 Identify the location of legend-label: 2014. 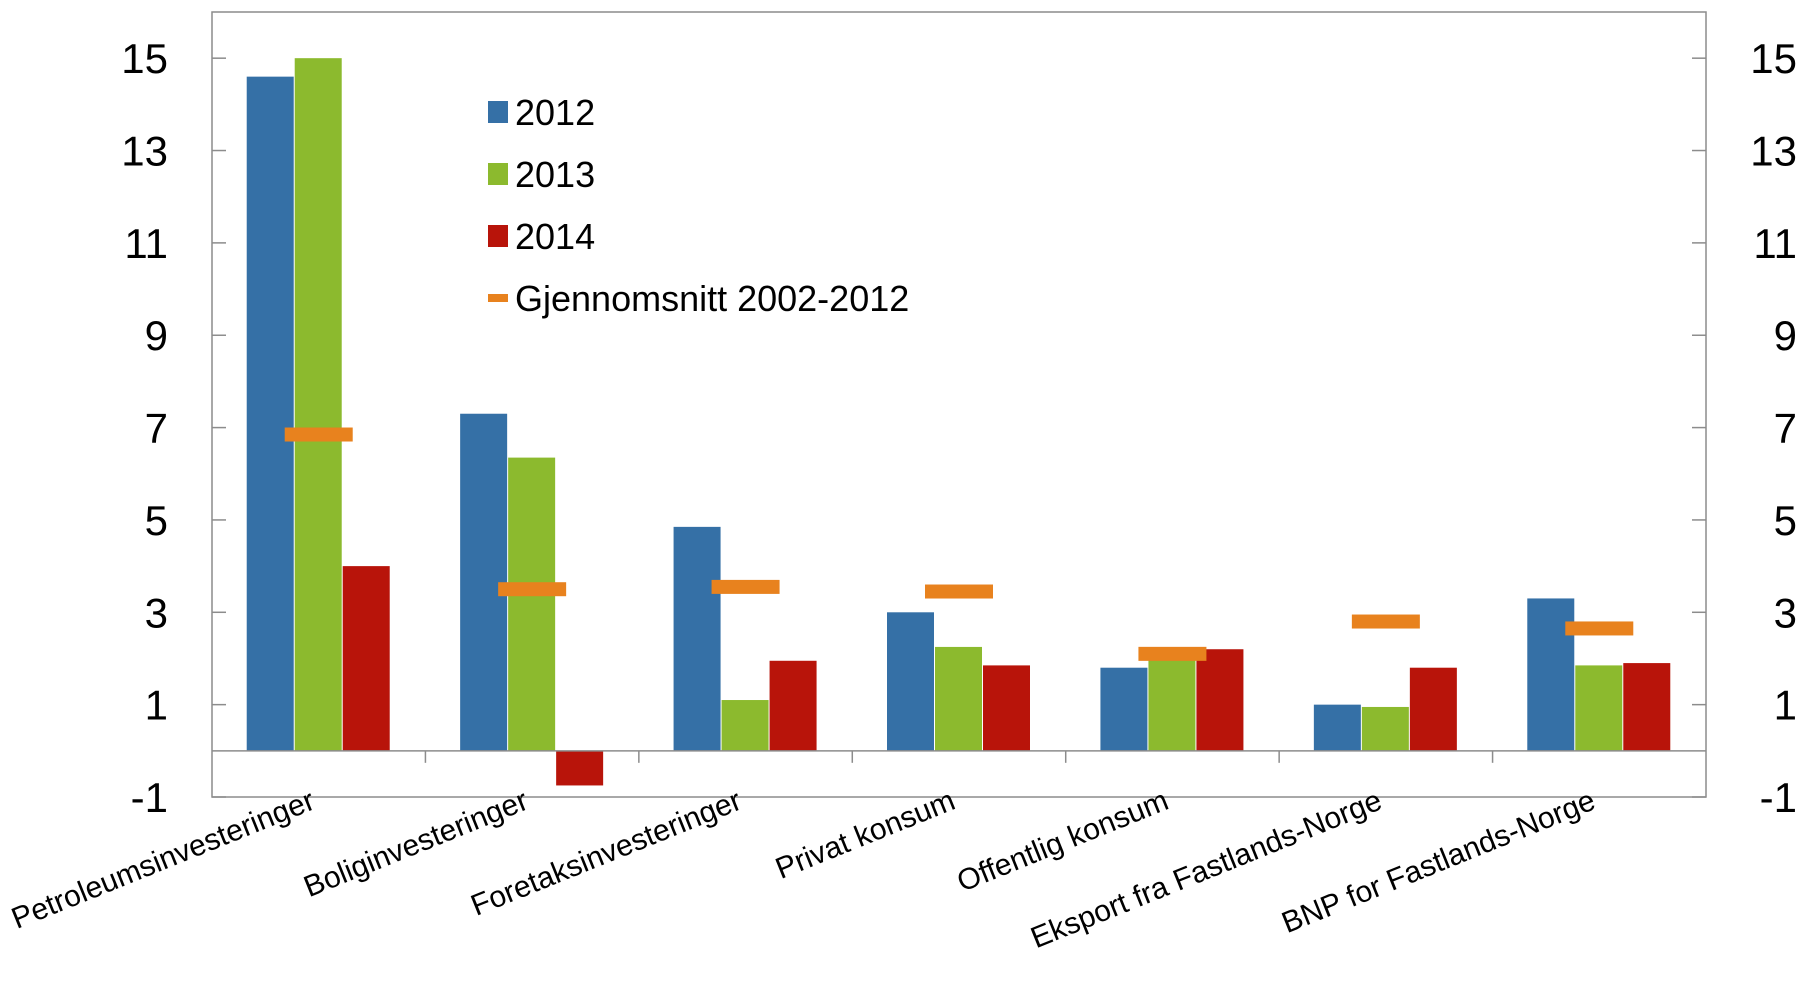
(555, 236).